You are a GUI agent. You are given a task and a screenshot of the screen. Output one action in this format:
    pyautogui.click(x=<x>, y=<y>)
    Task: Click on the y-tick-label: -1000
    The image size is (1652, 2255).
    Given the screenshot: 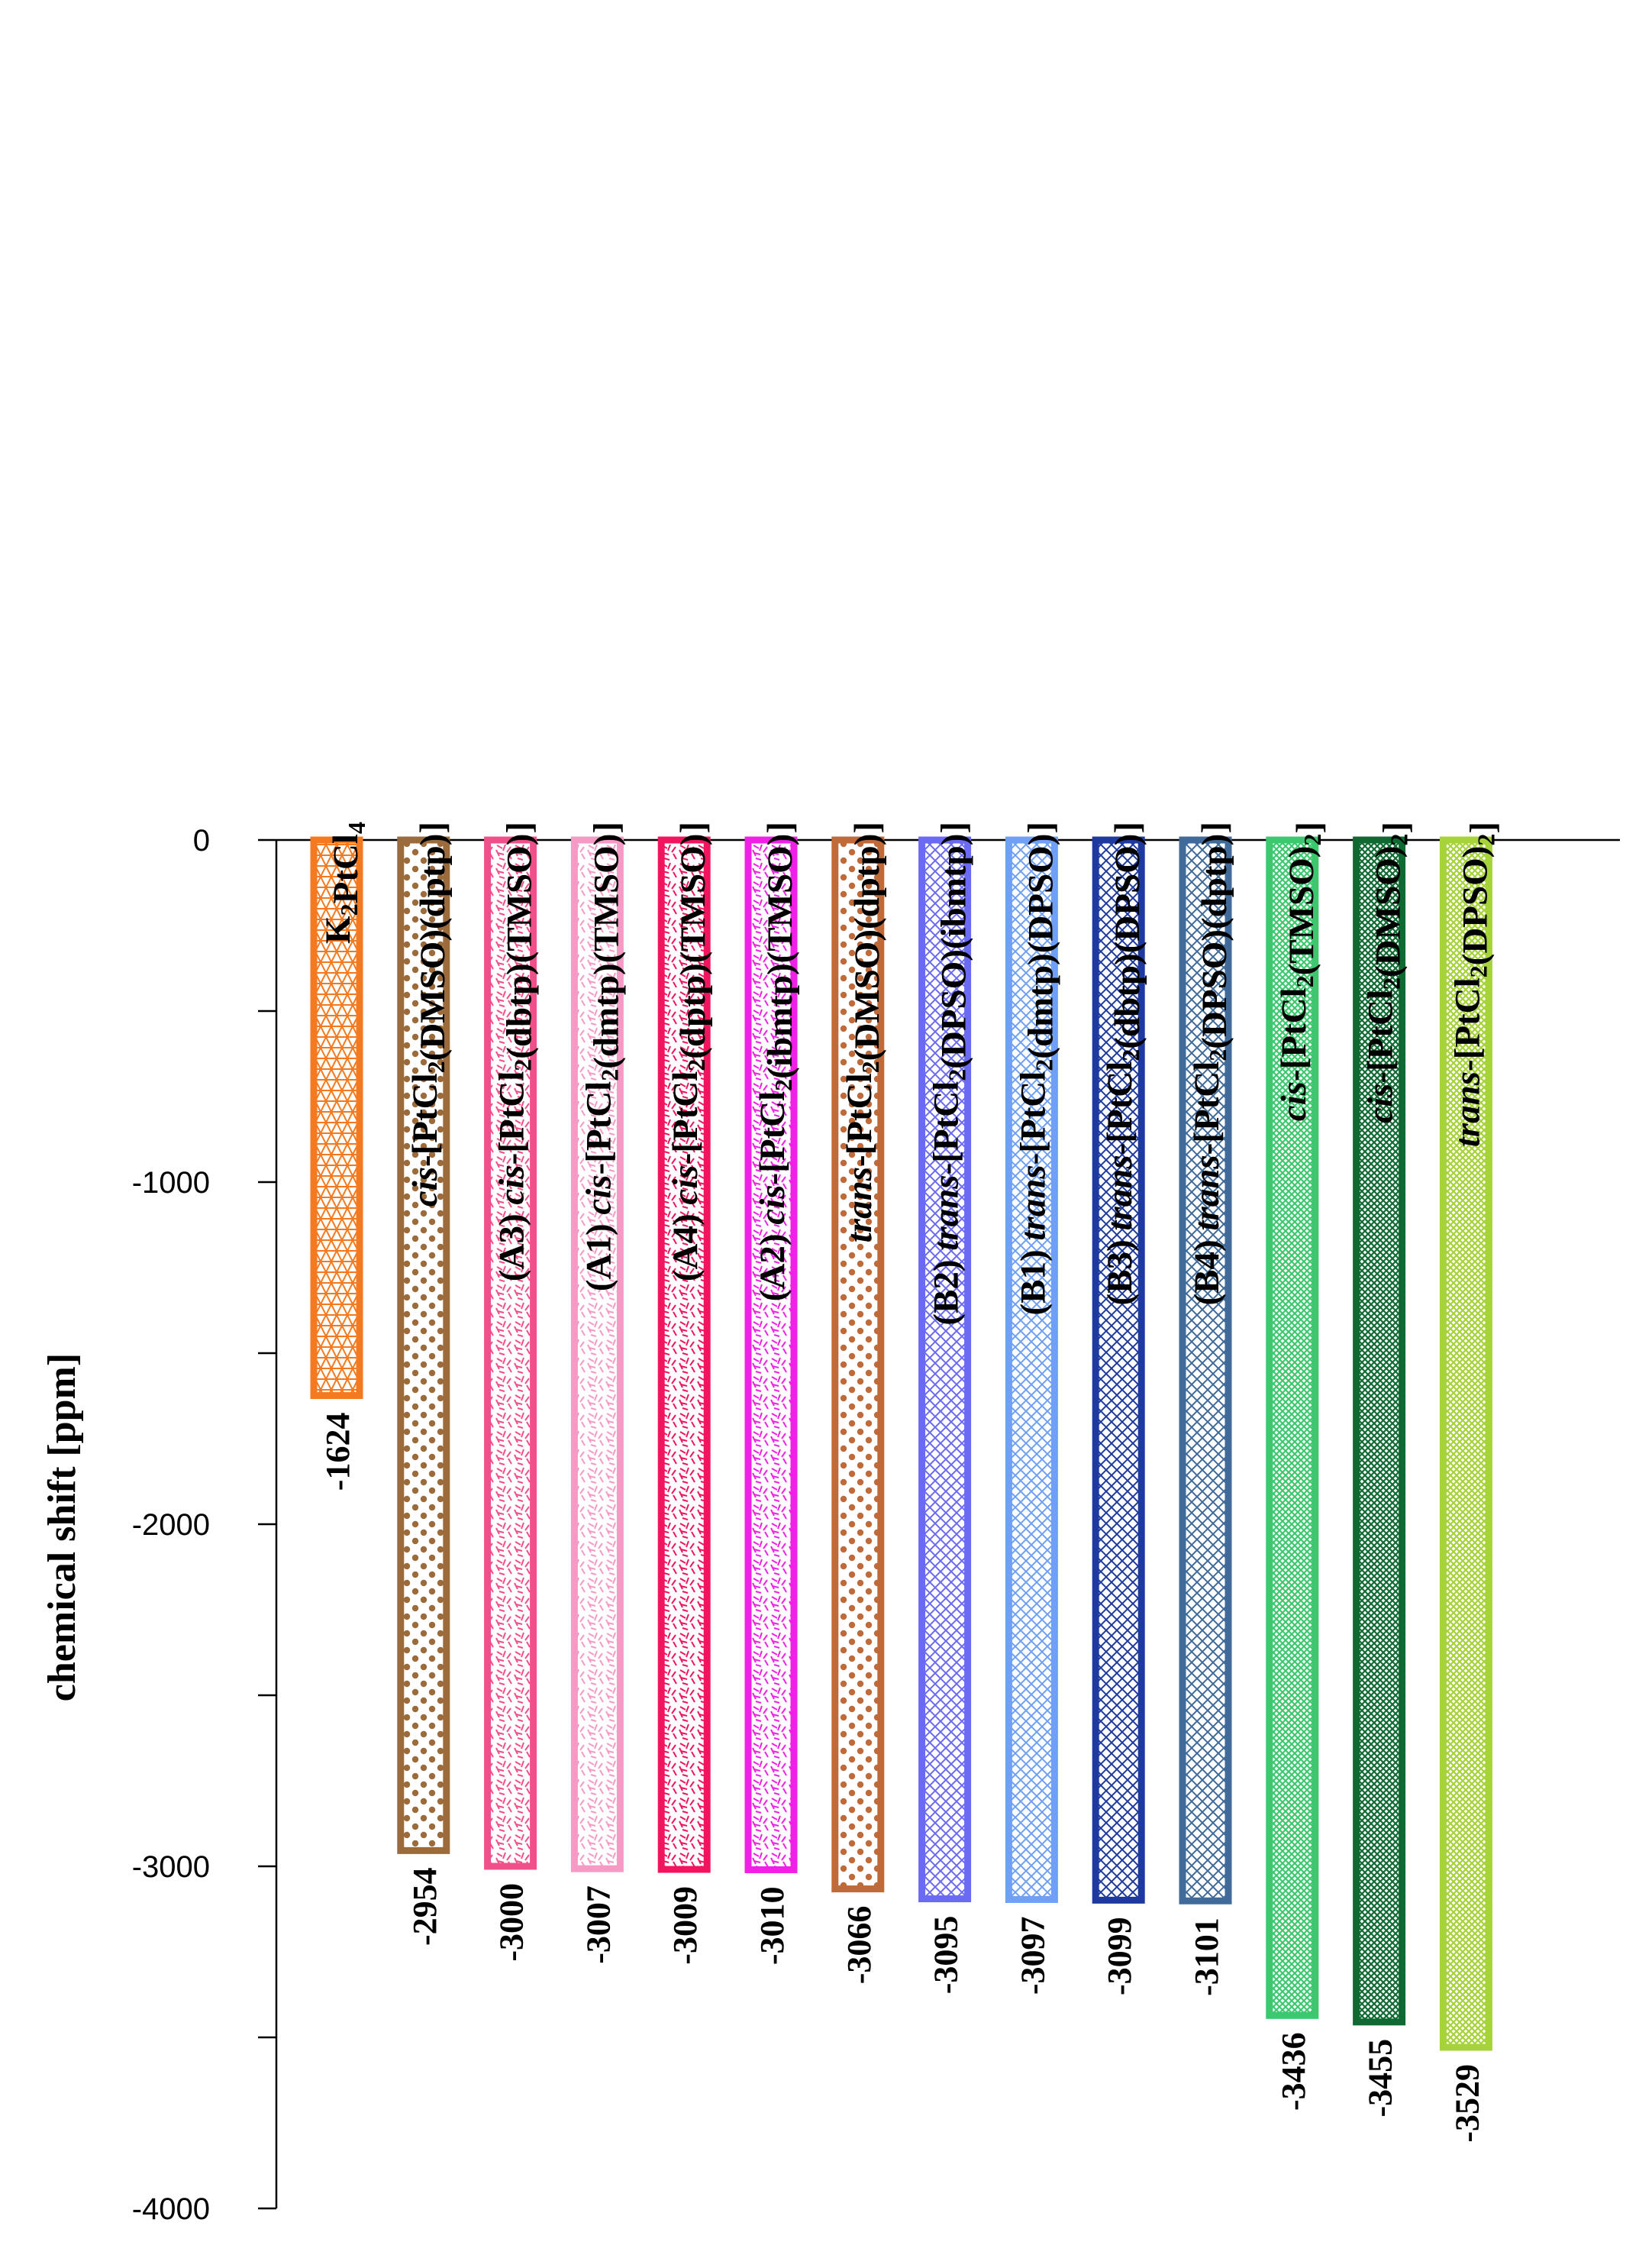 What is the action you would take?
    pyautogui.click(x=171, y=1183)
    